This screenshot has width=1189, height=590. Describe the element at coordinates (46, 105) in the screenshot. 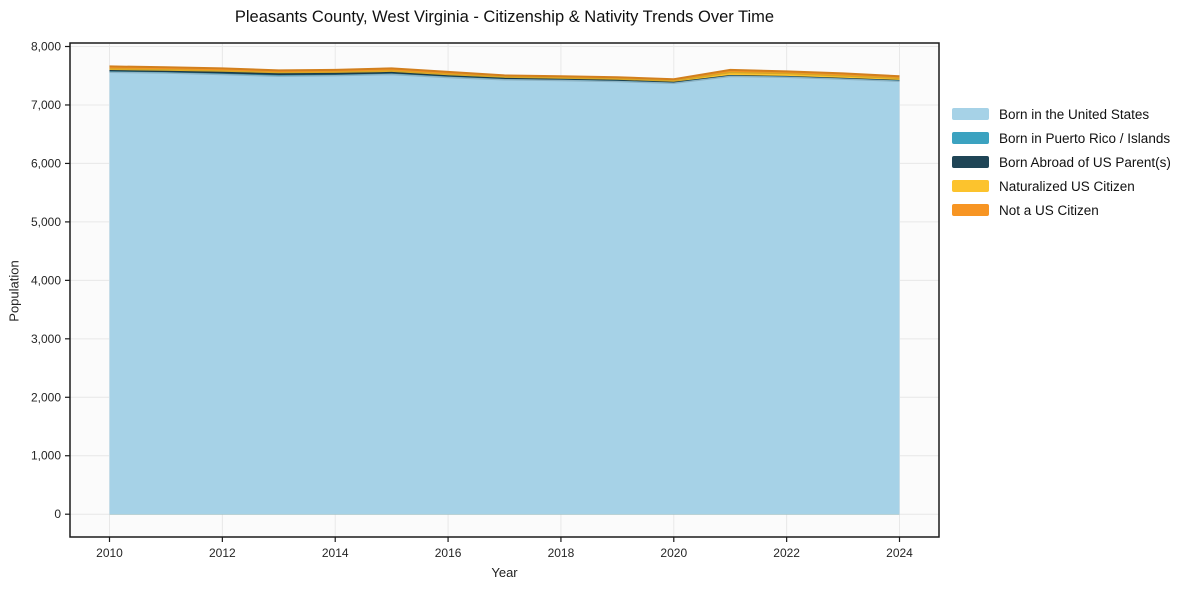

I see `y-tick-label: 7,000` at that location.